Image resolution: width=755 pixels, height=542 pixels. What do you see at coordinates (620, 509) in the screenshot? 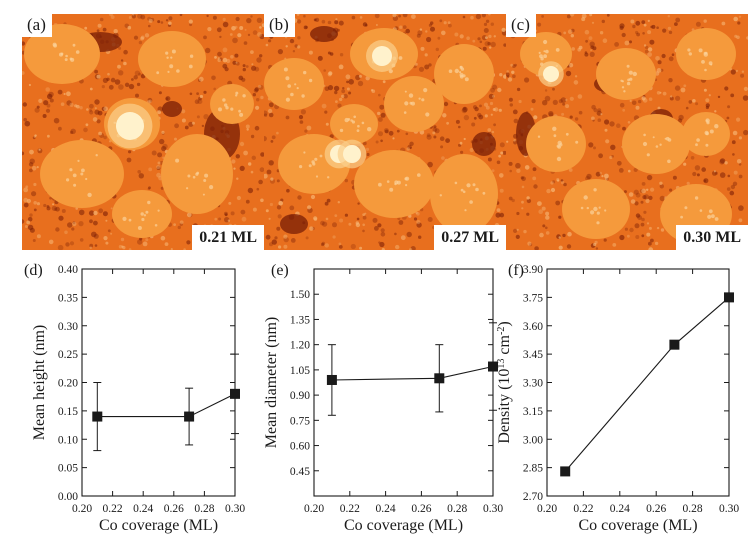
I see `x-tick-label: 0.24` at bounding box center [620, 509].